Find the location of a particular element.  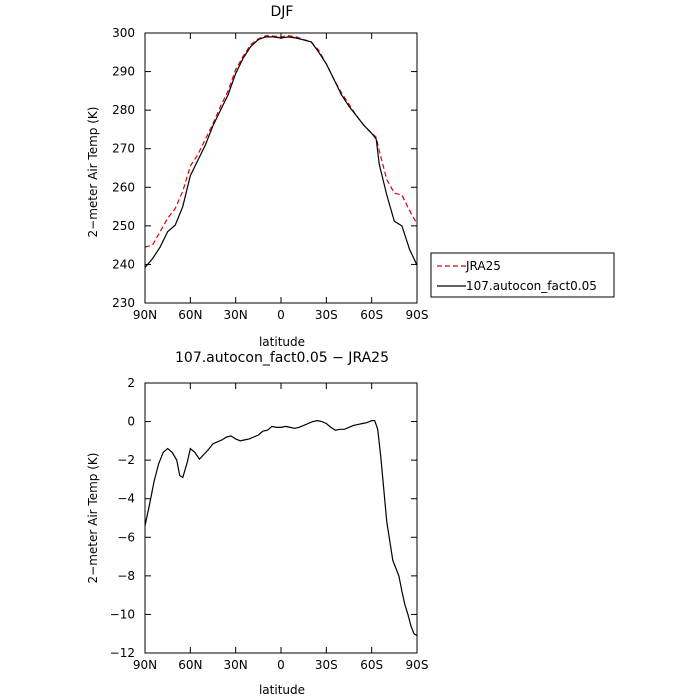

top-y-axis-label: 2−meter Air Temp (K) is located at coordinates (93, 172).